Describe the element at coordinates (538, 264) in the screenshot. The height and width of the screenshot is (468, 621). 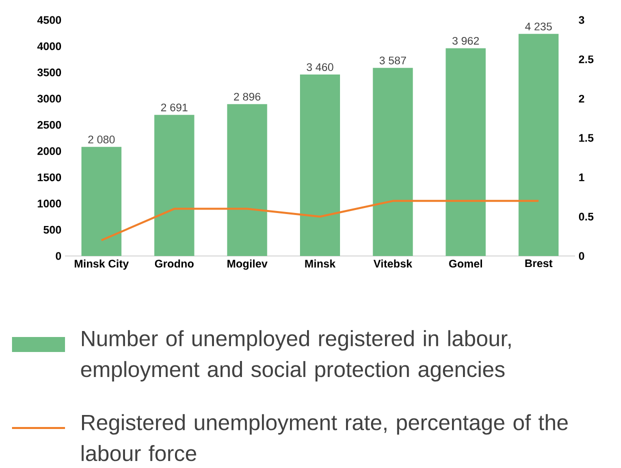
I see `x-tick-label: Brest` at that location.